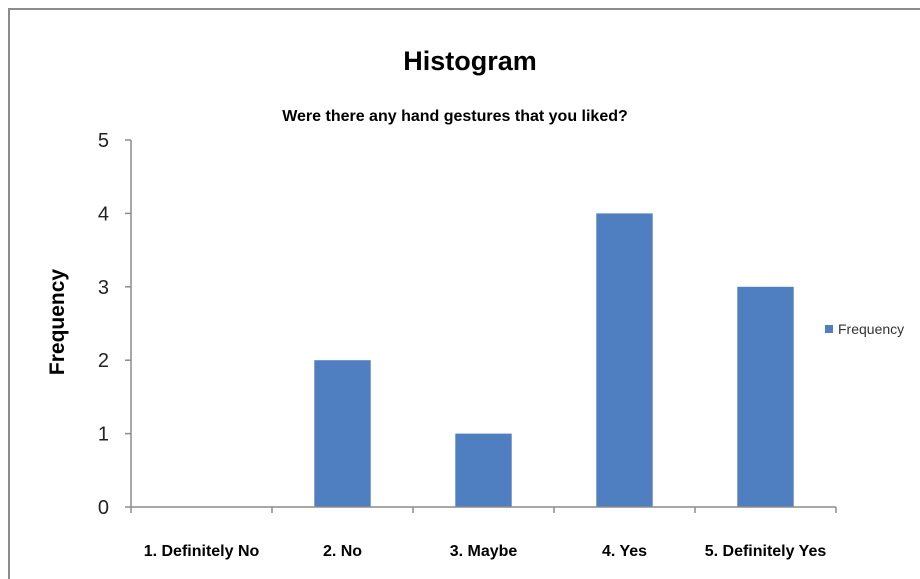  What do you see at coordinates (202, 551) in the screenshot?
I see `x-tick-label: 1. Definitely No` at bounding box center [202, 551].